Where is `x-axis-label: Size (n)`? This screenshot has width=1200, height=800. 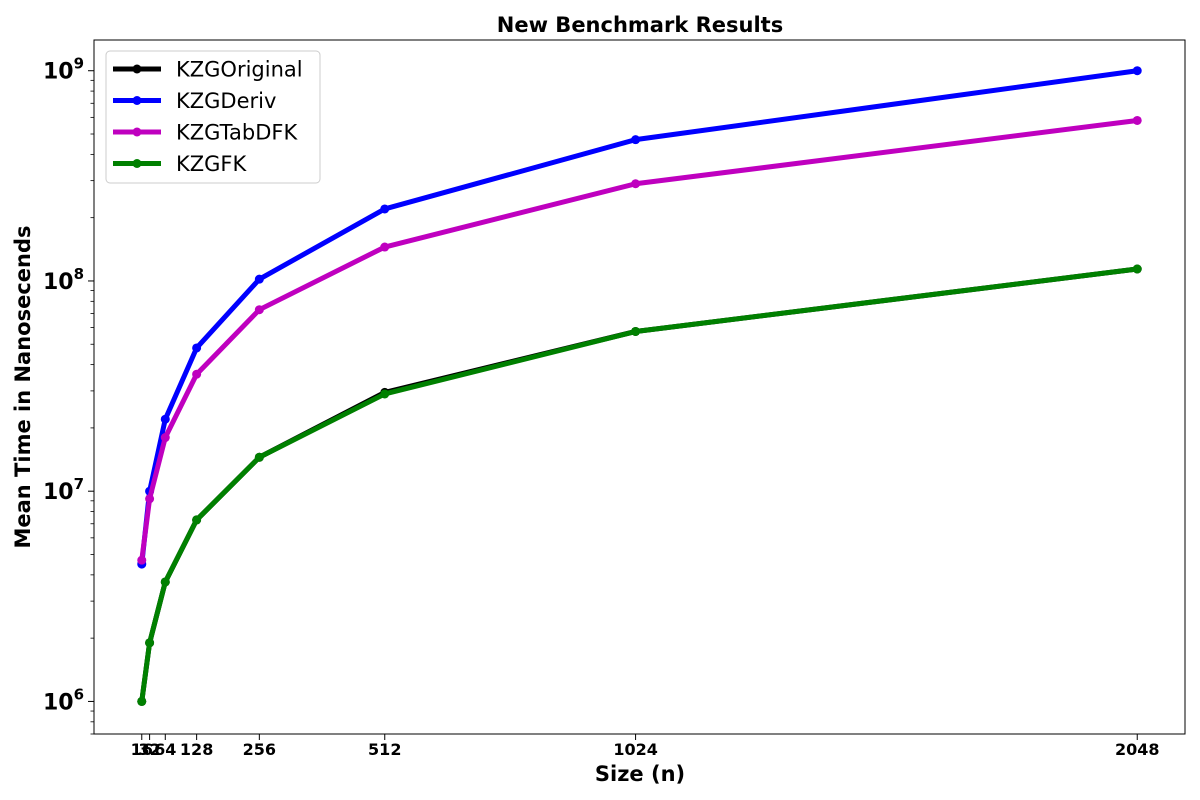 x-axis-label: Size (n) is located at coordinates (640, 774).